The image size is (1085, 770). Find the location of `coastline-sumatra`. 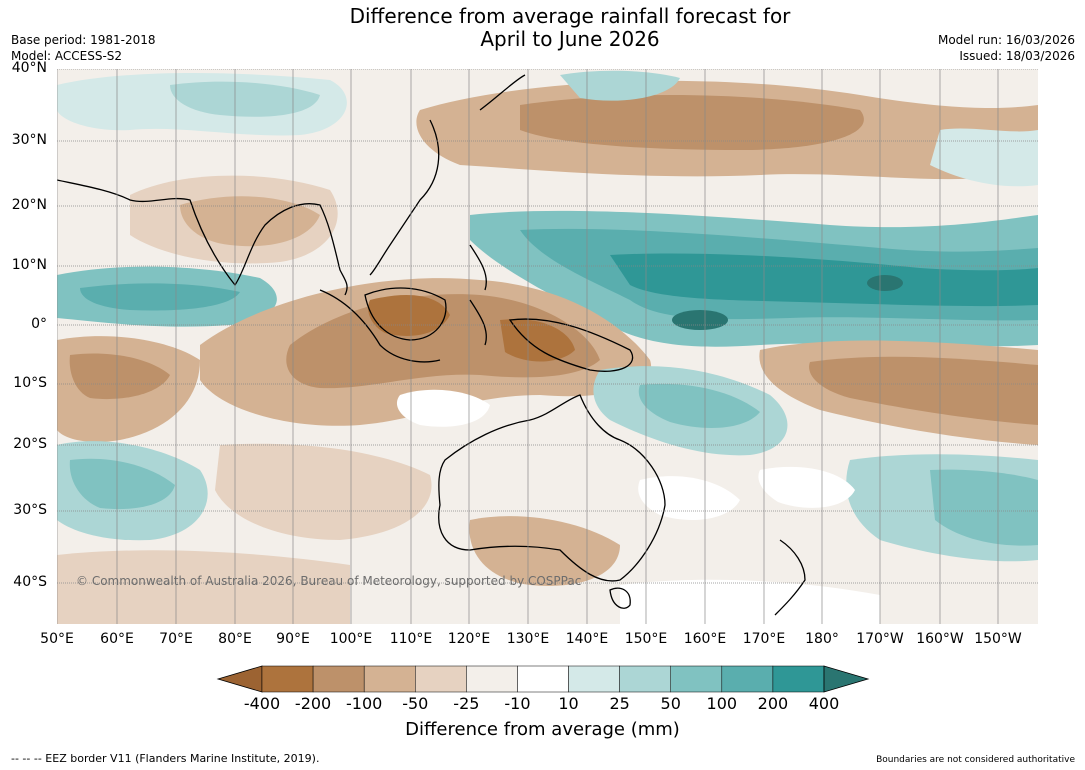

coastline-sumatra is located at coordinates (380, 326).